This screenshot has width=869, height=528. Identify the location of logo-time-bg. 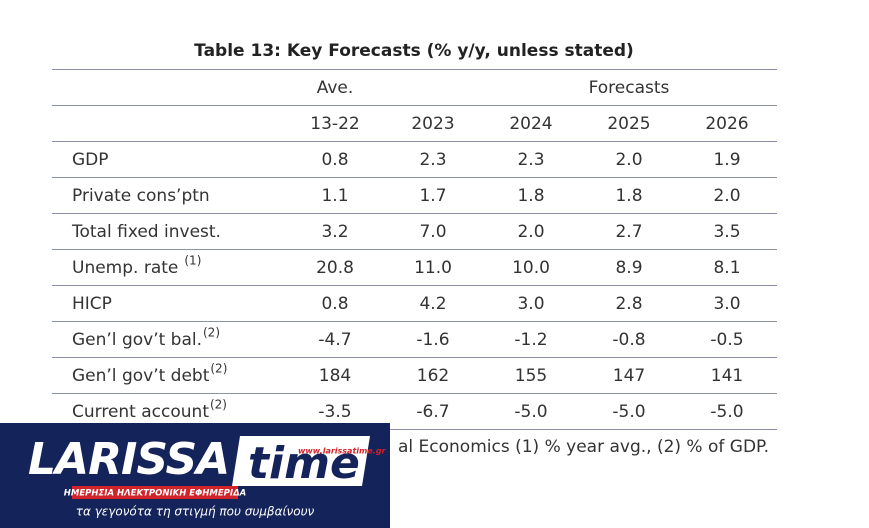
(301, 461).